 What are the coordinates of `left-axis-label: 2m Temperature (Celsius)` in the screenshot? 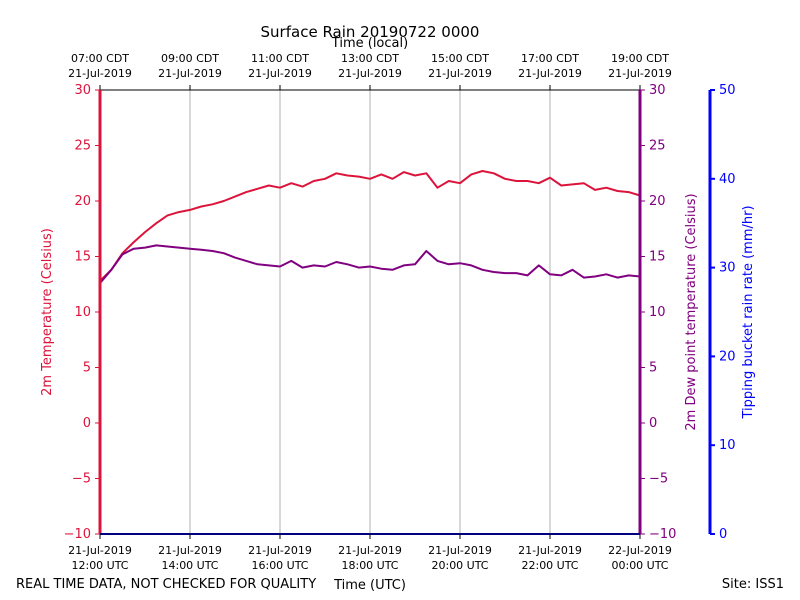 It's located at (47, 312).